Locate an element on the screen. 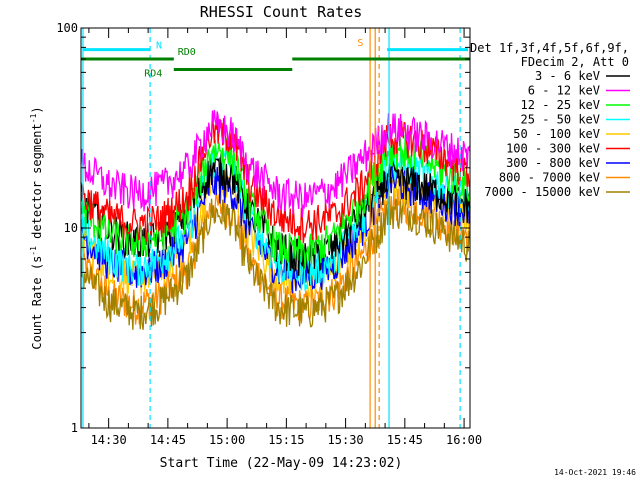 The width and height of the screenshot is (640, 480). legend-header-line-1: Det 1f,3f,4f,5f,6f,9f, is located at coordinates (549, 48).